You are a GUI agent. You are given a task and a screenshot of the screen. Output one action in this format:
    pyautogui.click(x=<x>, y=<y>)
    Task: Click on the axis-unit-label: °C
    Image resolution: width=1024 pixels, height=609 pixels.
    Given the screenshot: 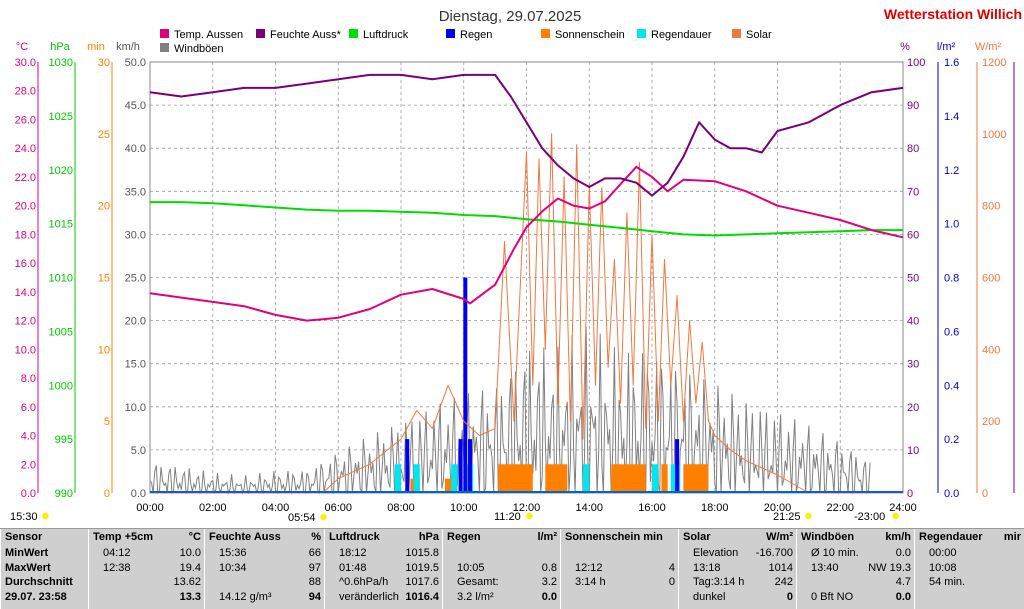 What is the action you would take?
    pyautogui.click(x=22, y=47)
    